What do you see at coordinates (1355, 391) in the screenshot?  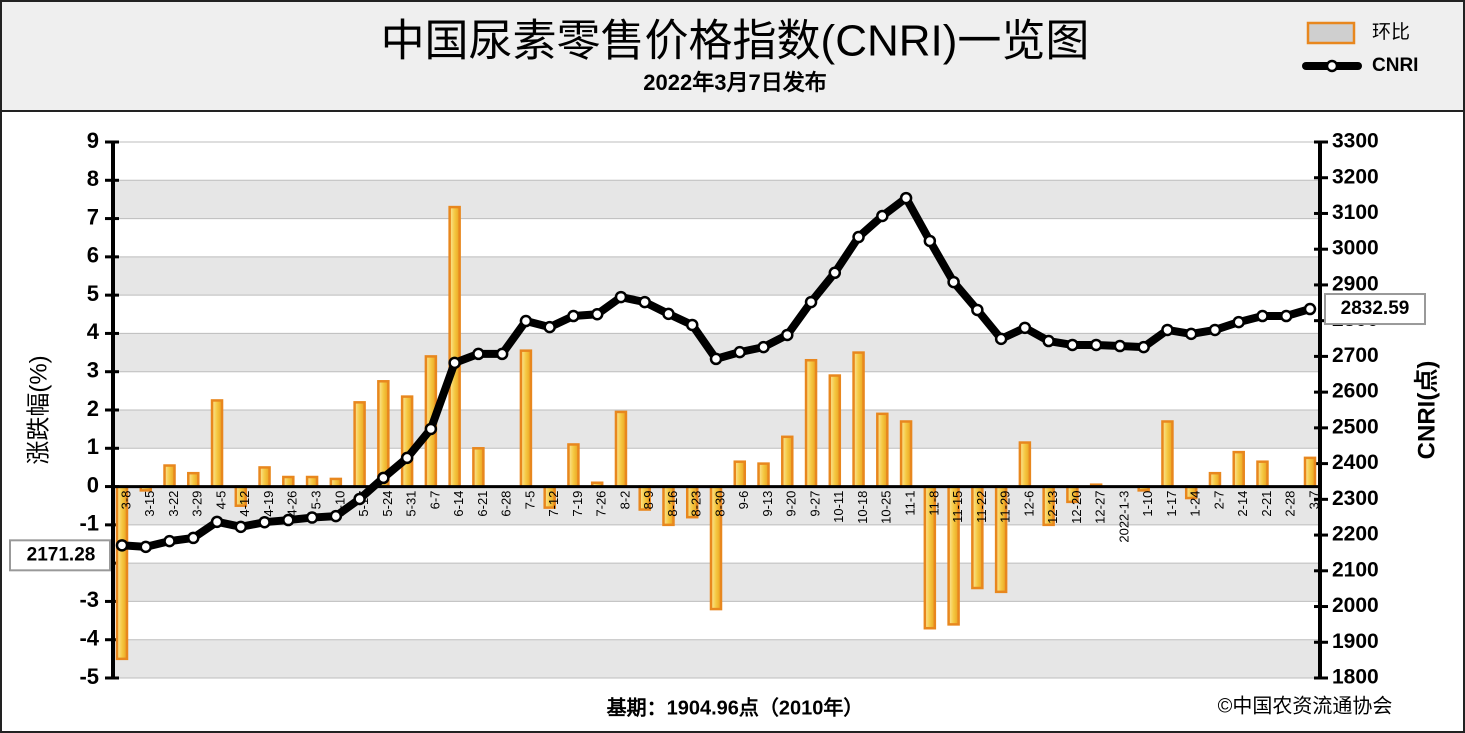 I see `y2-tick-label: 2600` at bounding box center [1355, 391].